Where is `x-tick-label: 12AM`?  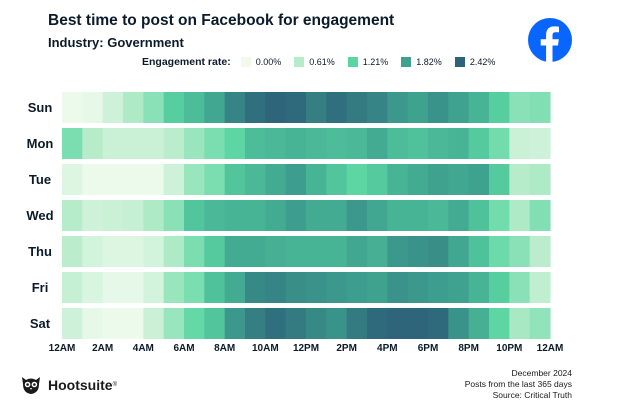 x-tick-label: 12AM is located at coordinates (550, 348).